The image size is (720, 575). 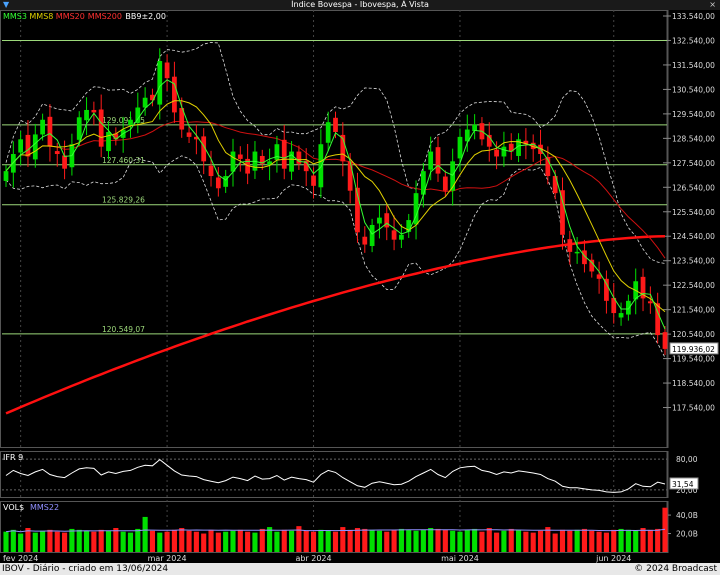 What do you see at coordinates (6, 4) in the screenshot?
I see `app-icon: ▼` at bounding box center [6, 4].